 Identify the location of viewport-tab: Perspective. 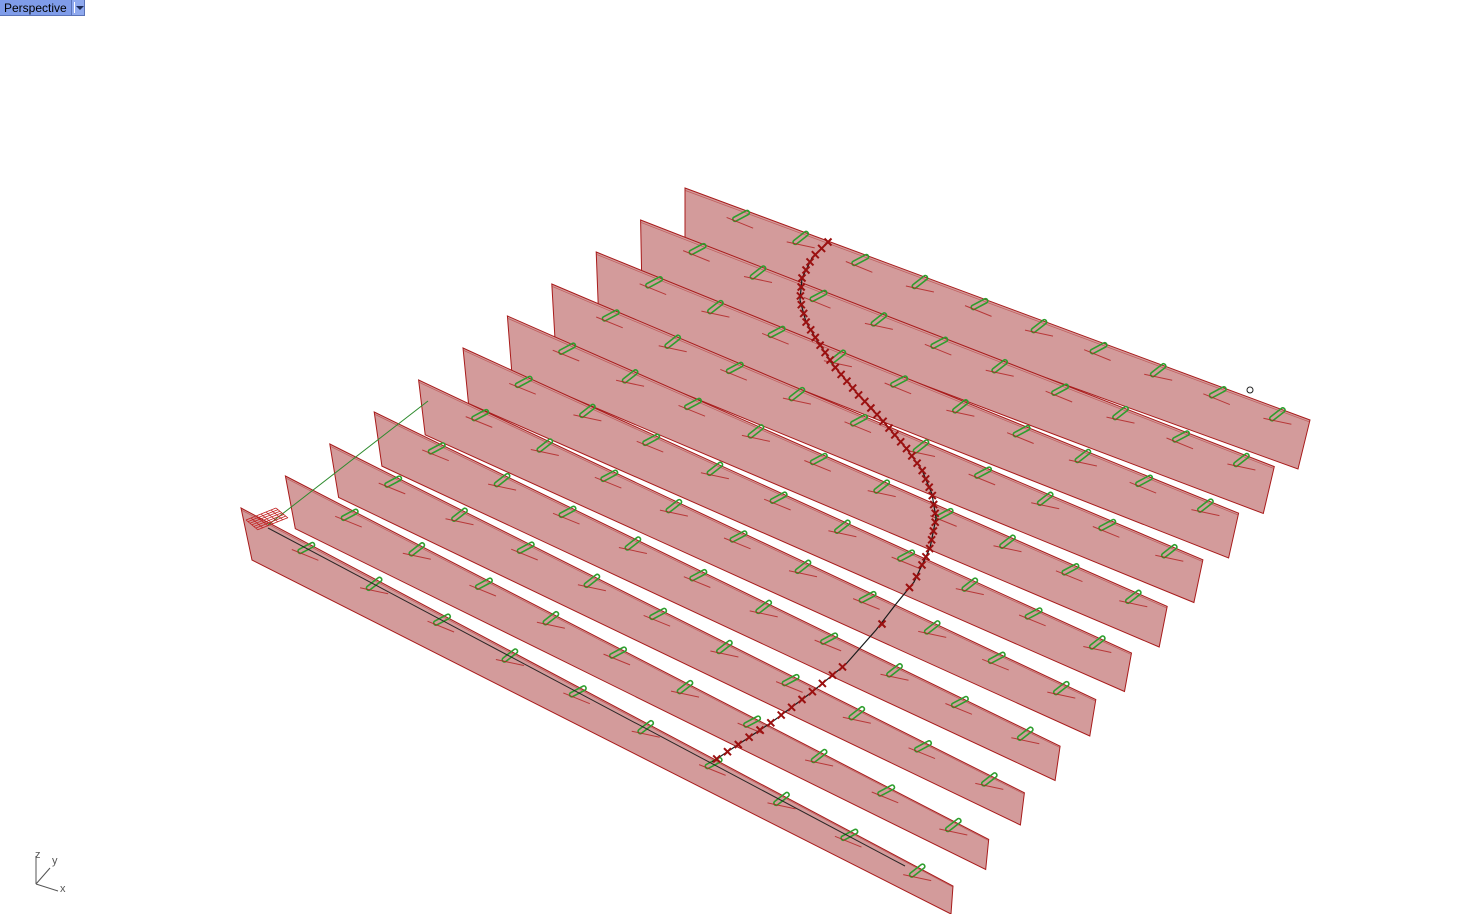
(42, 8).